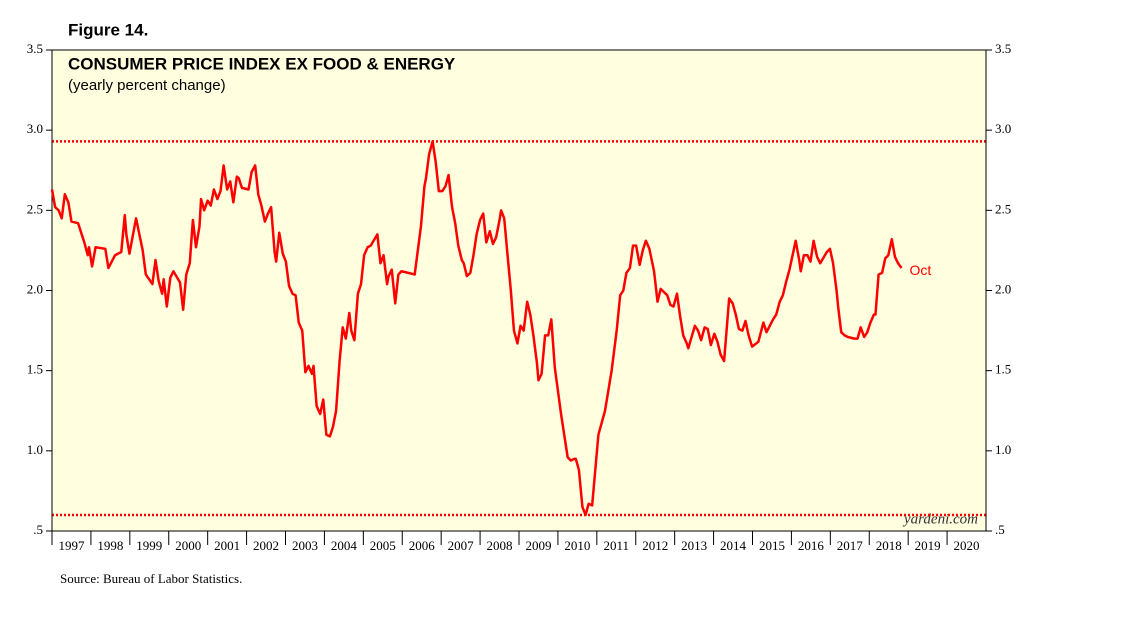 The height and width of the screenshot is (621, 1138). Describe the element at coordinates (422, 545) in the screenshot. I see `x-tick-label: 2006` at that location.